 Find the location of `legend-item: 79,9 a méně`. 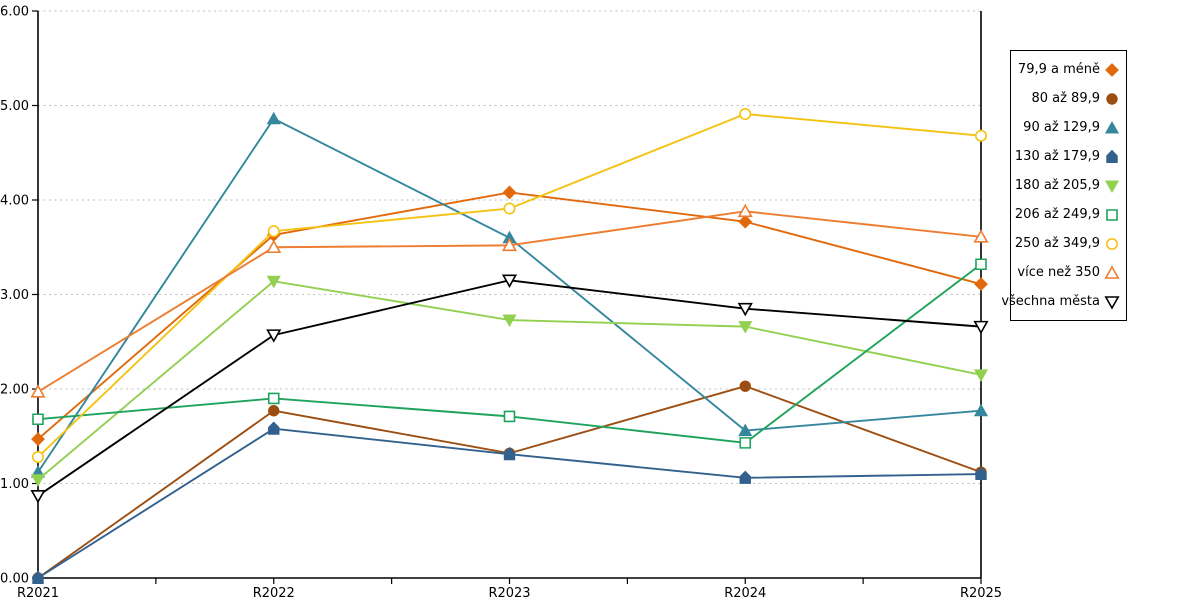

legend-item: 79,9 a méně is located at coordinates (1067, 70).